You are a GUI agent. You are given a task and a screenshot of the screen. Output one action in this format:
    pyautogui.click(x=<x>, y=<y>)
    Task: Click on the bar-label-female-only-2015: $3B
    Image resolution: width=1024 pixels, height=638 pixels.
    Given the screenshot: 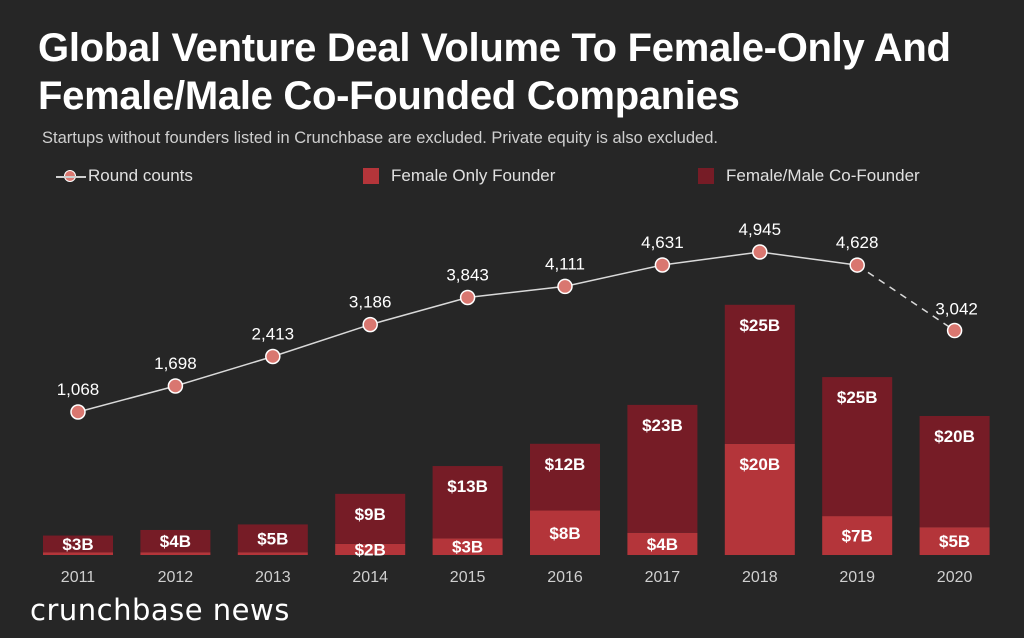 What is the action you would take?
    pyautogui.click(x=467, y=547)
    